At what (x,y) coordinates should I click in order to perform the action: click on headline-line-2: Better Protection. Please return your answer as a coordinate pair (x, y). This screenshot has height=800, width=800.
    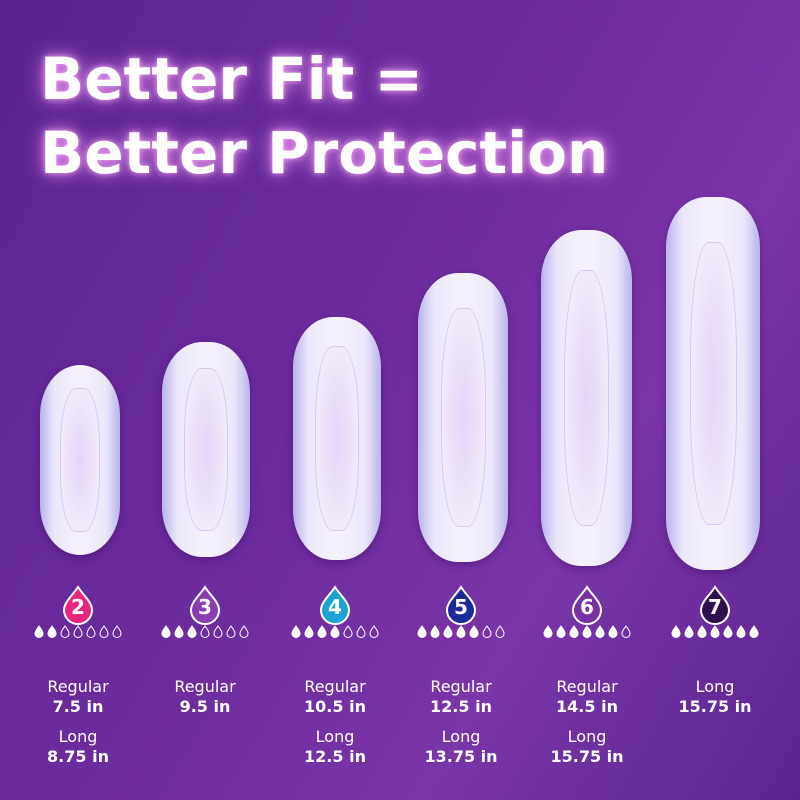
    Looking at the image, I should click on (324, 153).